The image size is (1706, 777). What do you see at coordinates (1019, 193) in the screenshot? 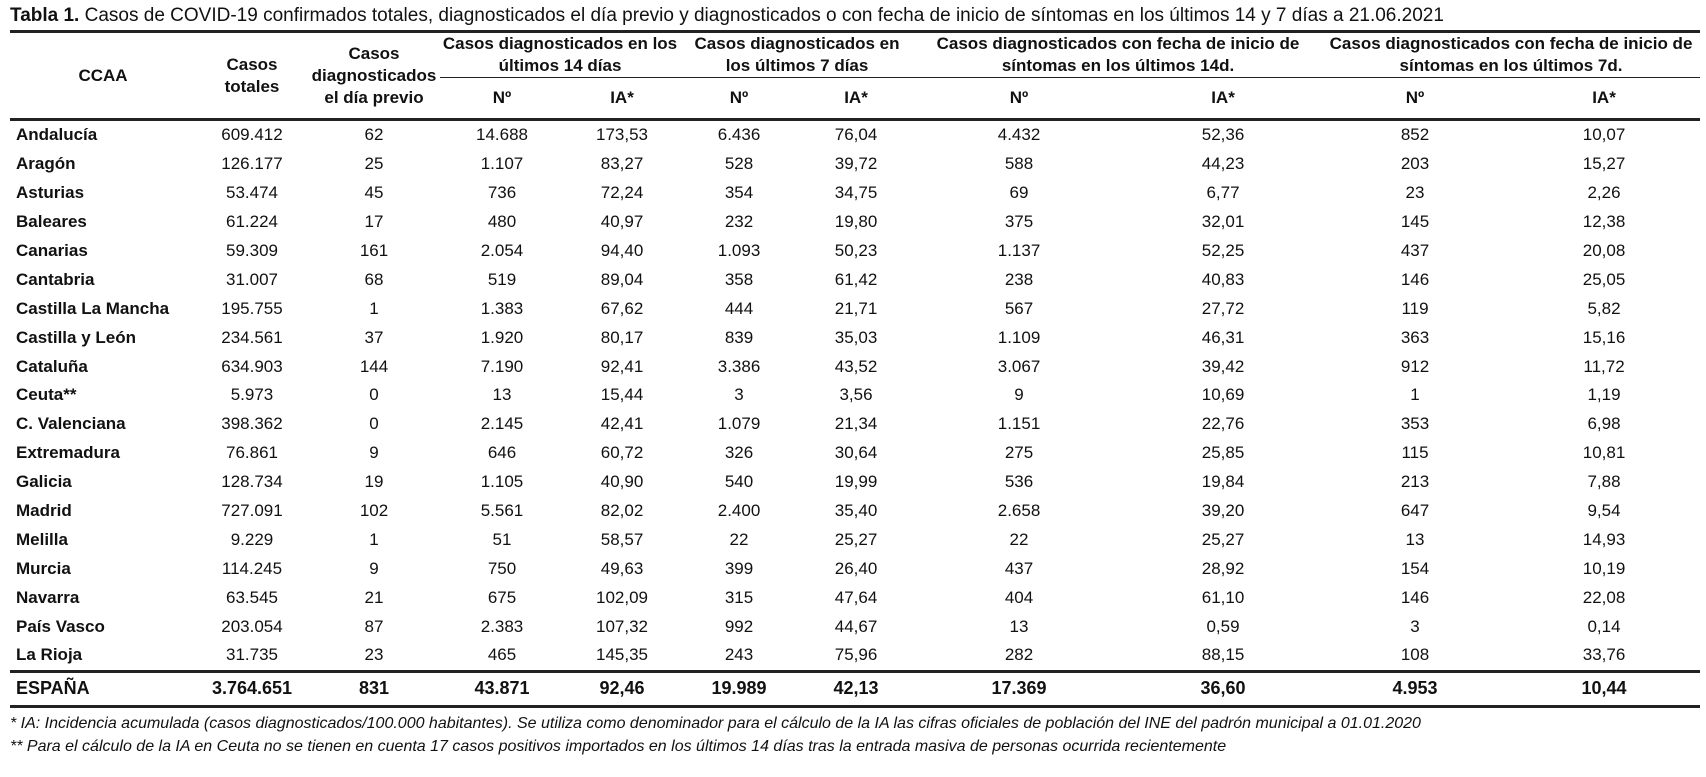
I see `table-cell: 69` at bounding box center [1019, 193].